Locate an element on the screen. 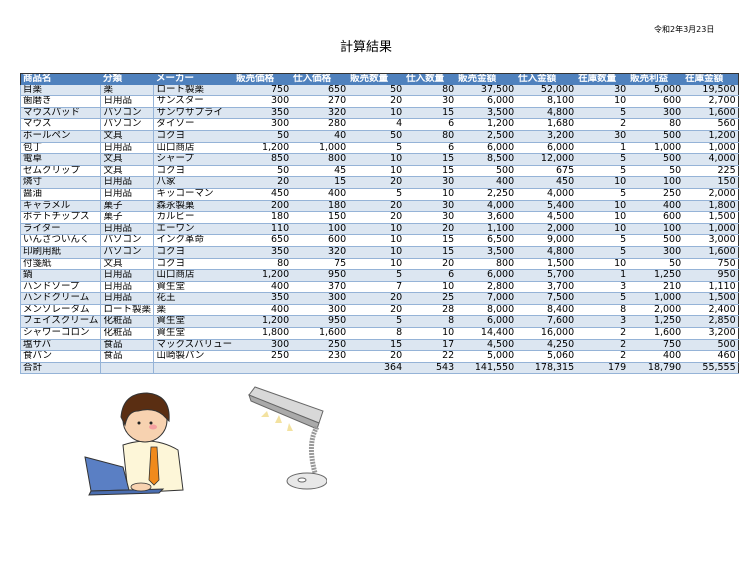  table-cell: 電卓 is located at coordinates (60, 159).